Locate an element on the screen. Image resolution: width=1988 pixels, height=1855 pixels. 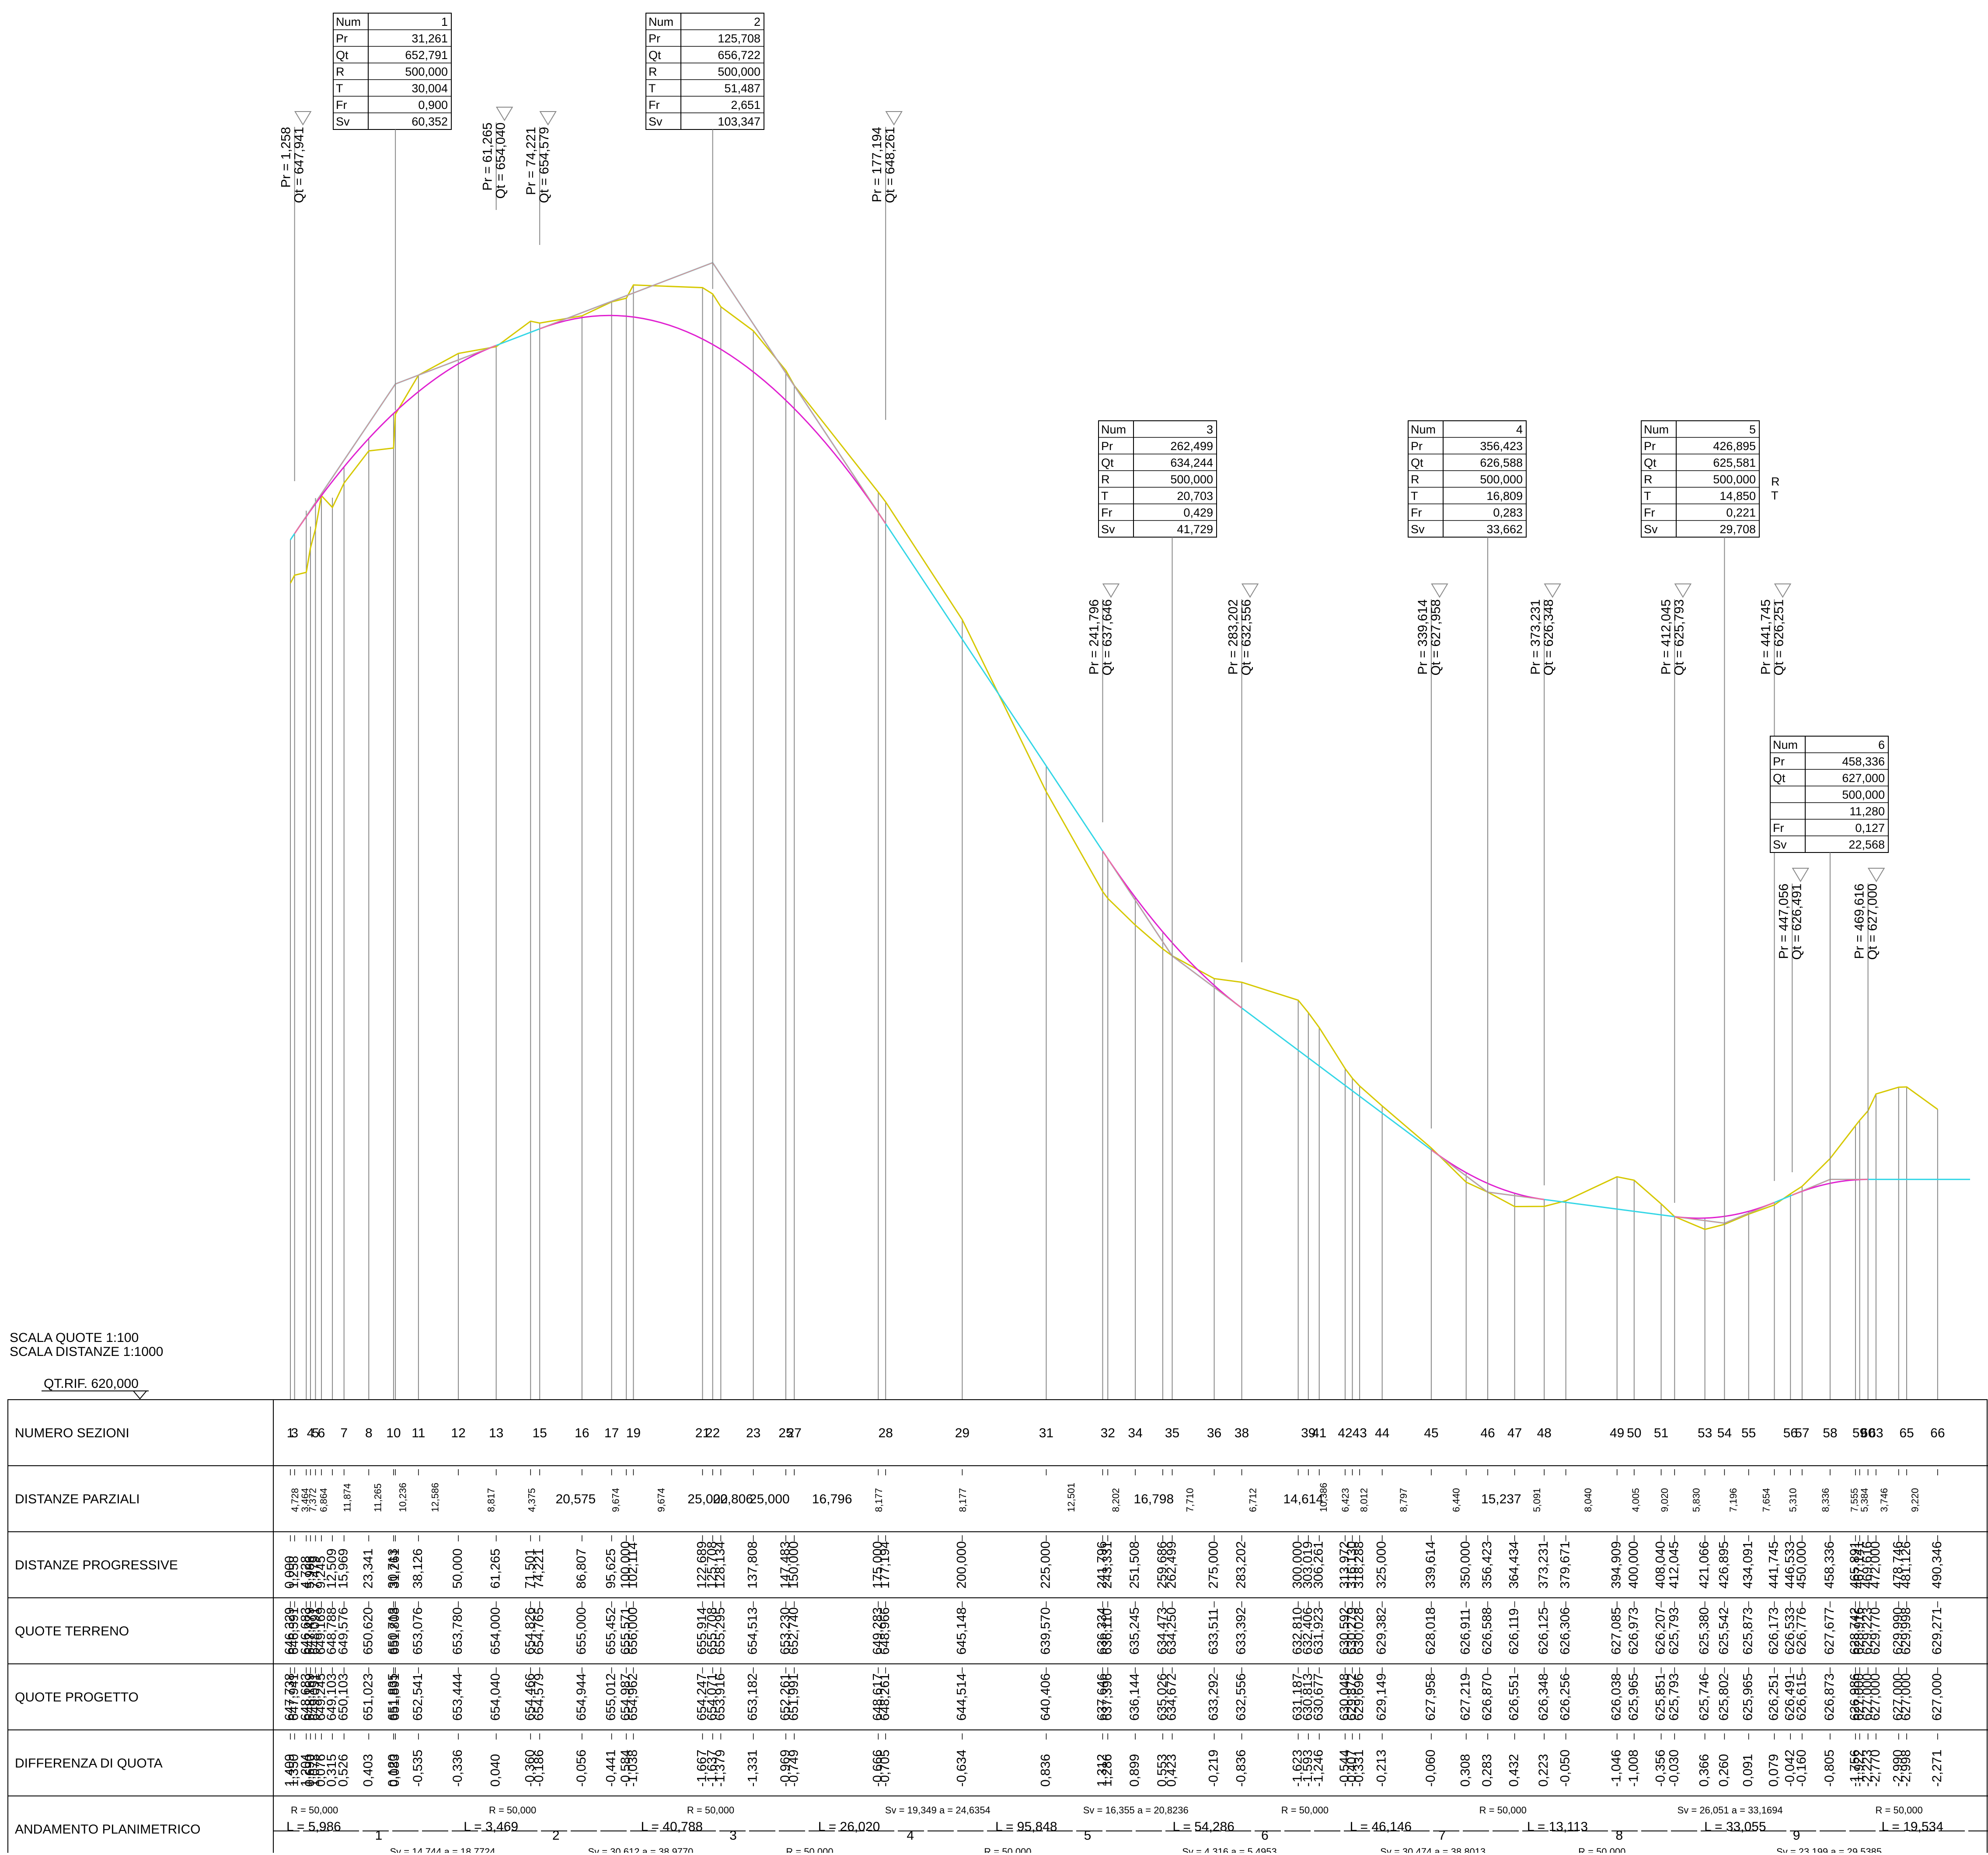
progressive-value-66: 481,126 is located at coordinates (1906, 1565).